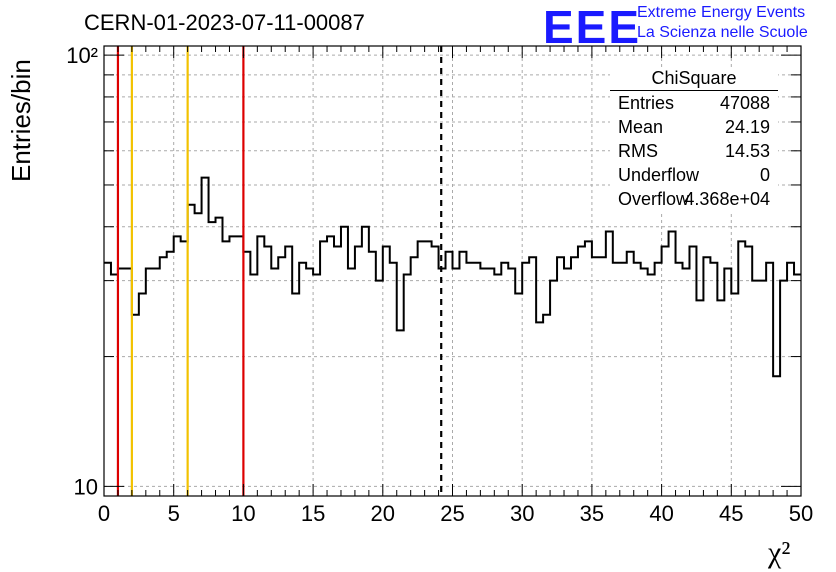 This screenshot has width=836, height=572. Describe the element at coordinates (638, 151) in the screenshot. I see `stats-label: RMS` at that location.